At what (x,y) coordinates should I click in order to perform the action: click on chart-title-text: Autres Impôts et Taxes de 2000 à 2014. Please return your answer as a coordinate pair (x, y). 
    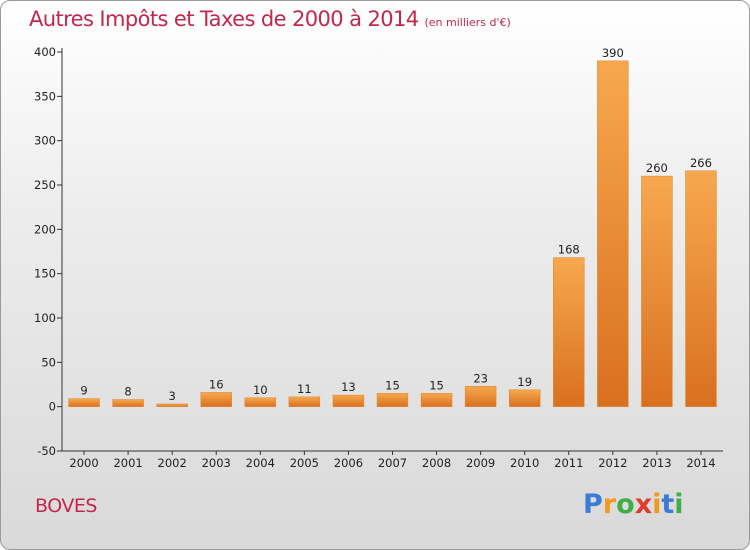
    Looking at the image, I should click on (224, 19).